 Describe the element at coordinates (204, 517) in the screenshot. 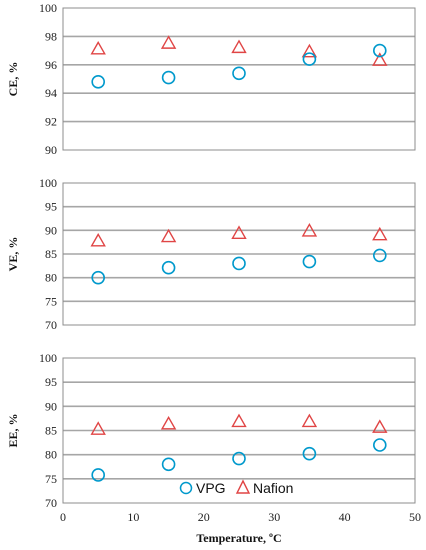

I see `x-tick-label: 20` at that location.